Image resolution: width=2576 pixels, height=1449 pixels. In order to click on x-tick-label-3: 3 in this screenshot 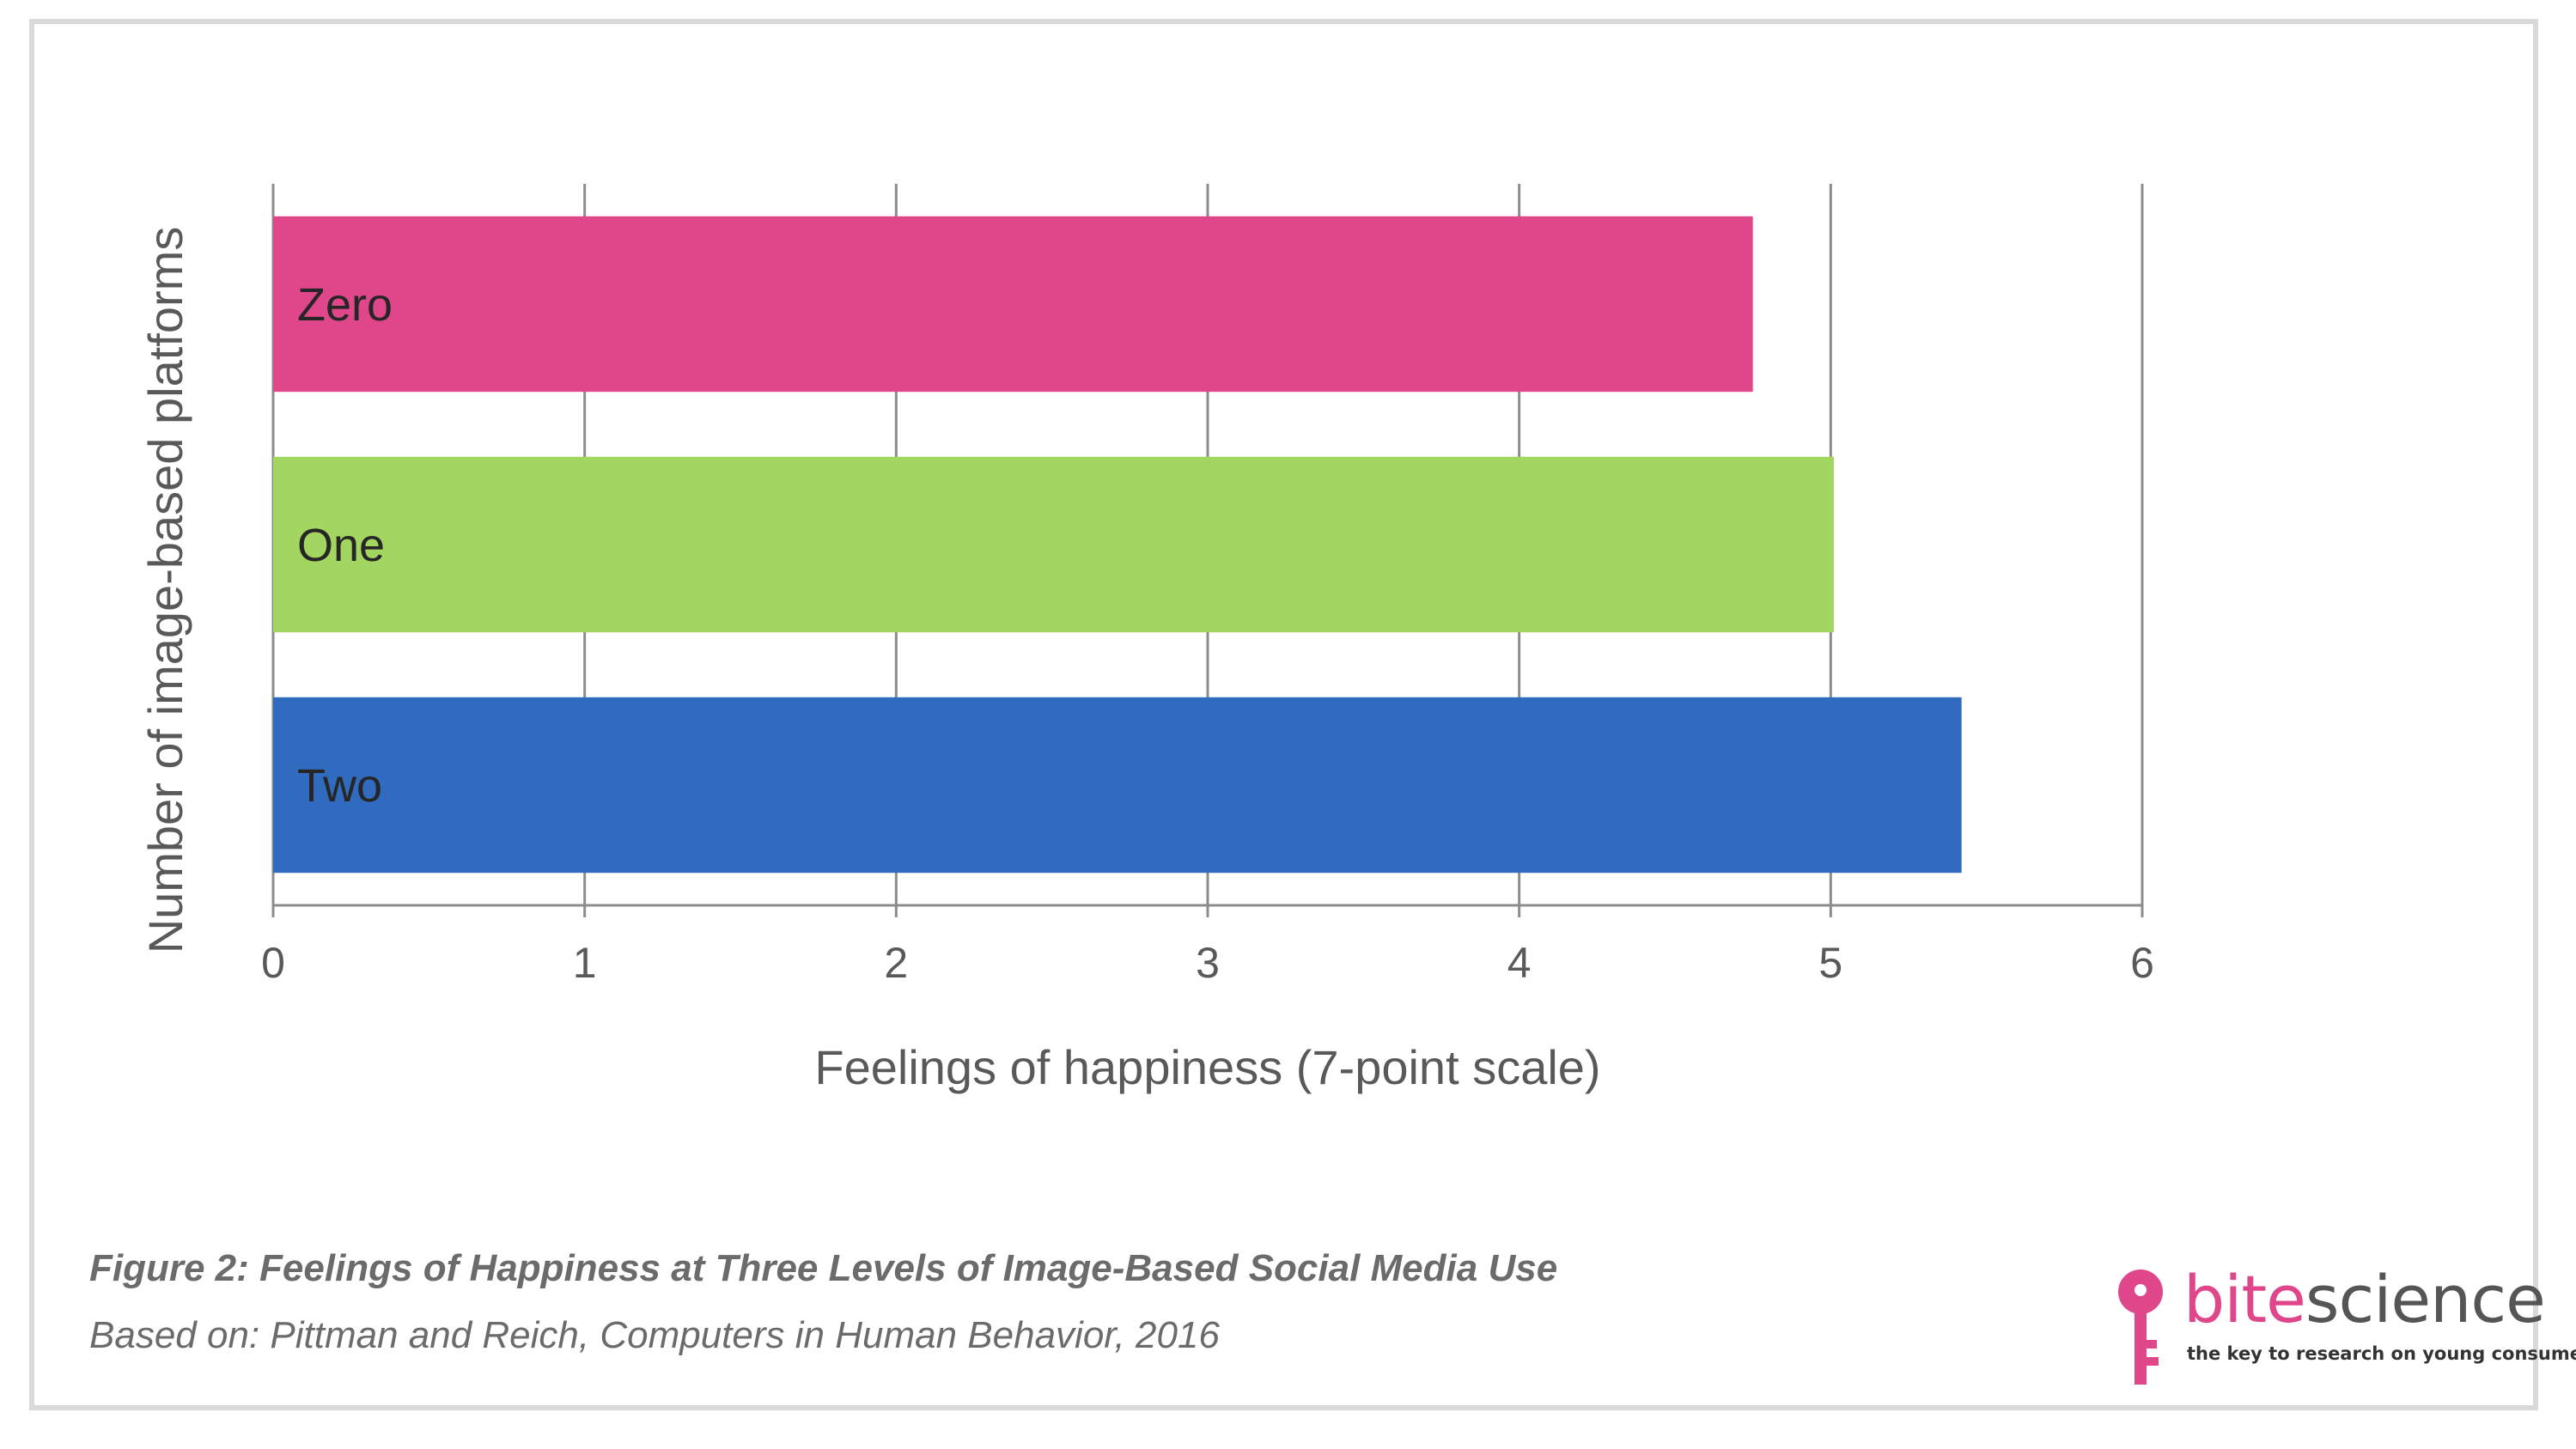, I will do `click(1208, 963)`.